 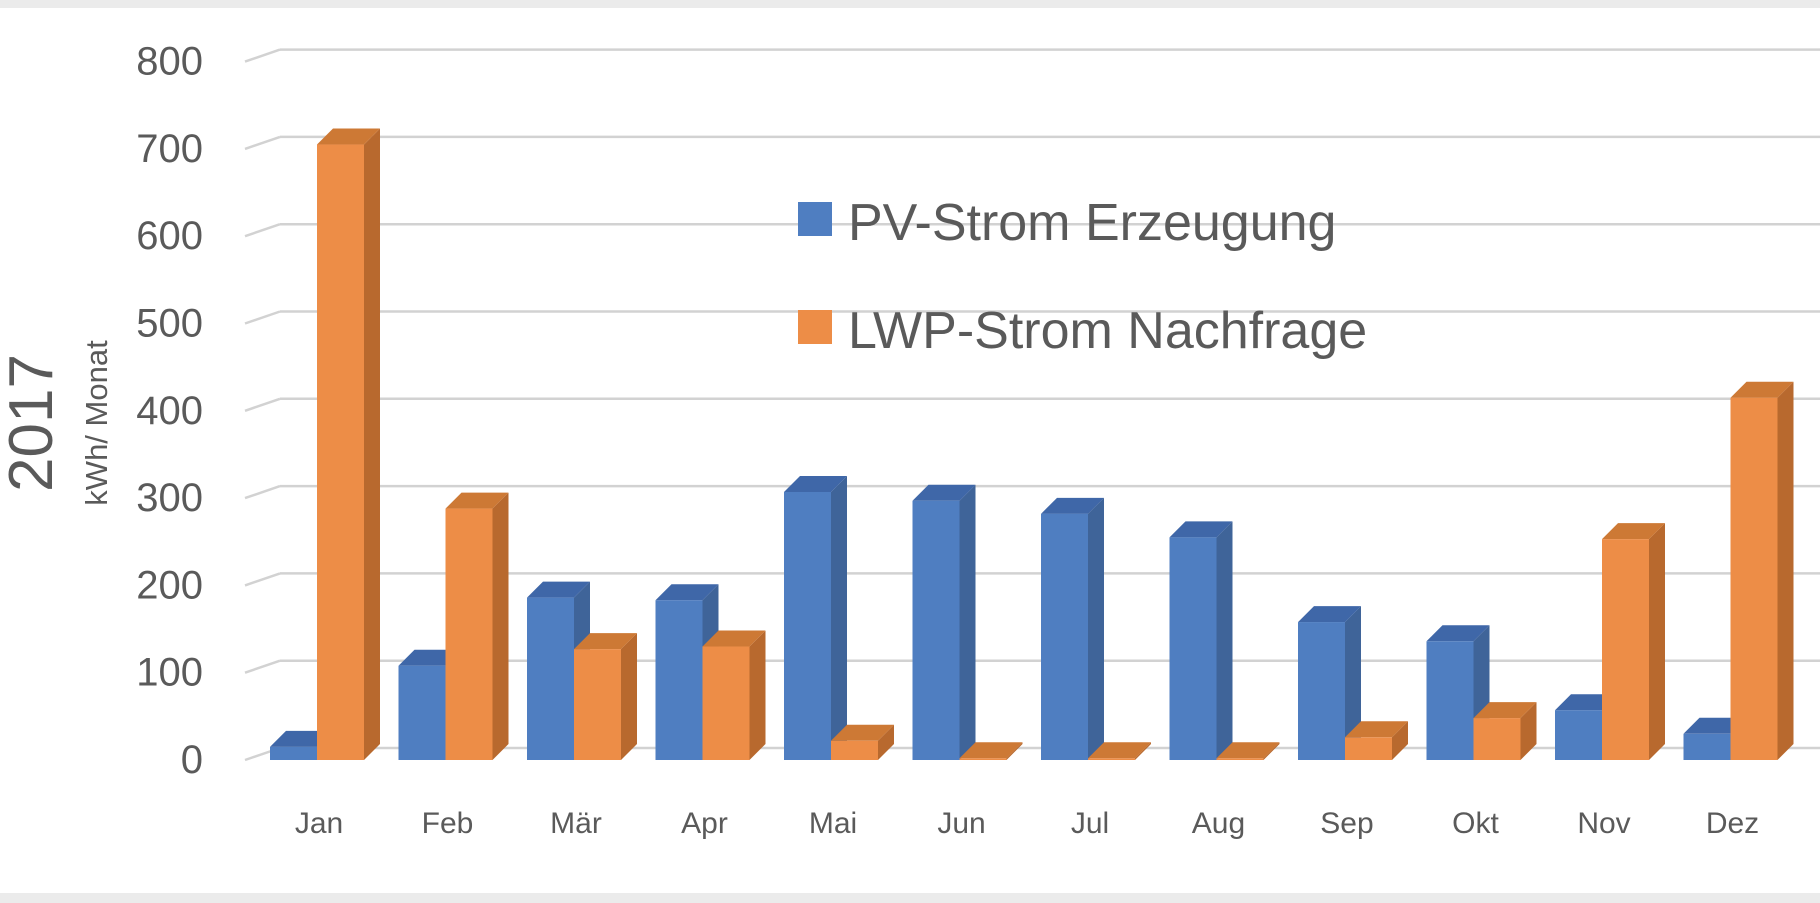 What do you see at coordinates (33, 423) in the screenshot?
I see `chart-title: 2017` at bounding box center [33, 423].